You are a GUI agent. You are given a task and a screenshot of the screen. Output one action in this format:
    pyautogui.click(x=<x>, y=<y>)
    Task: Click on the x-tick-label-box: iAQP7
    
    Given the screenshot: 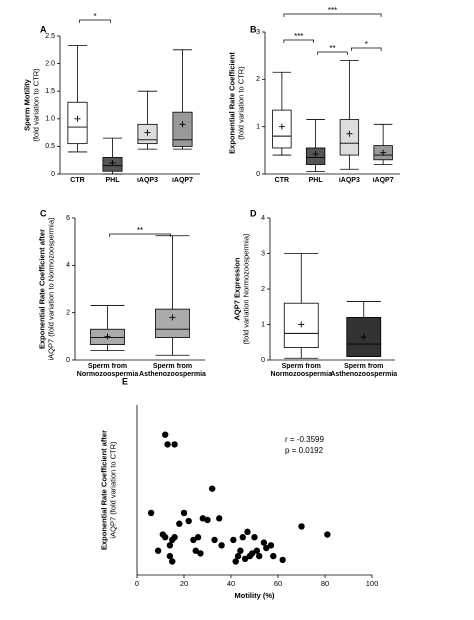 What is the action you would take?
    pyautogui.click(x=383, y=180)
    